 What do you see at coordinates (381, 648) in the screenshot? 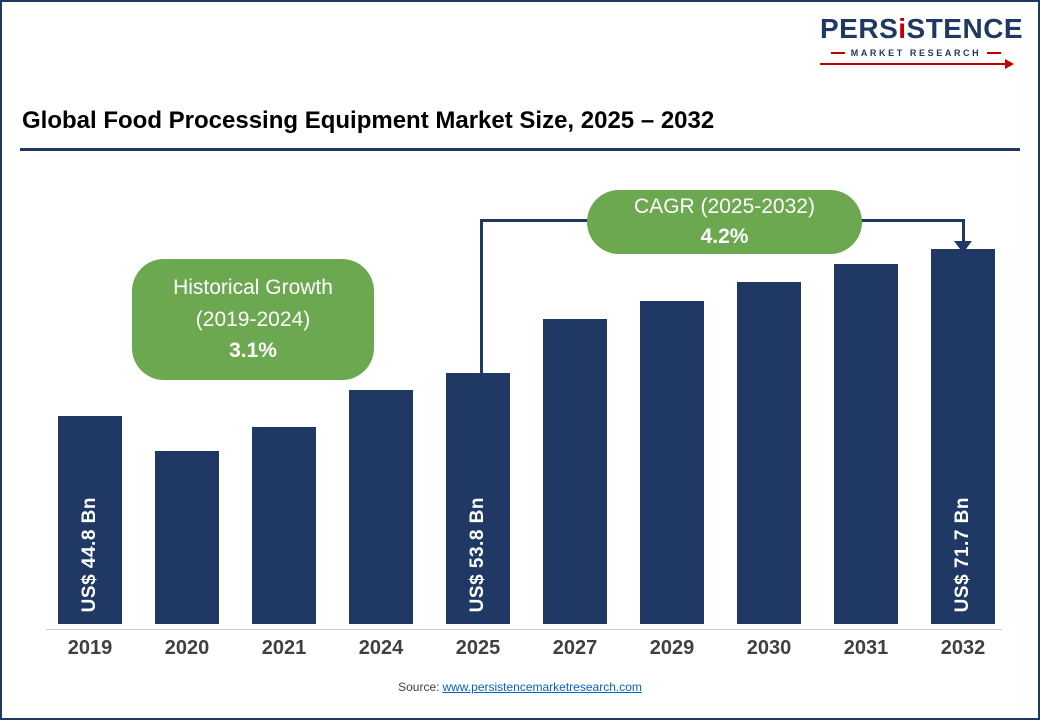
I see `year-label-2024: 2024` at bounding box center [381, 648].